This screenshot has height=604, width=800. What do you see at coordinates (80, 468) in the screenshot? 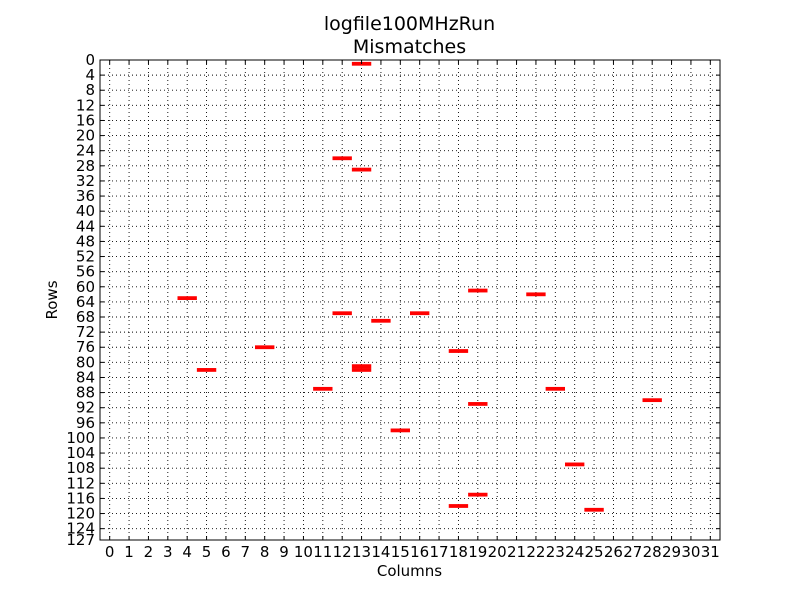
I see `y-tick-label: 108` at bounding box center [80, 468].